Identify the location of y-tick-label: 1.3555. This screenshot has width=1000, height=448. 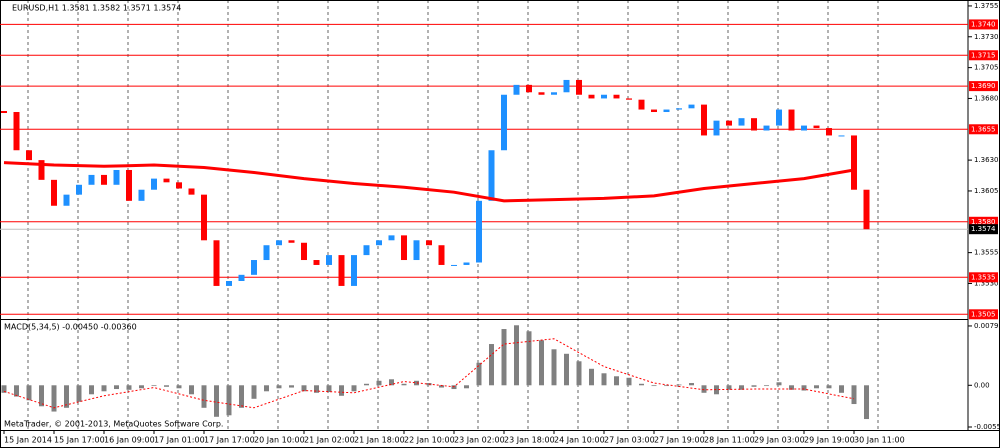
(986, 253).